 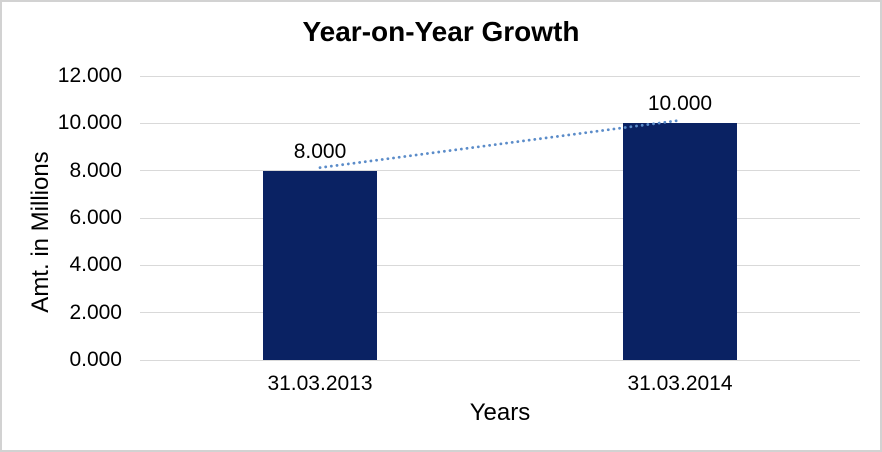 I want to click on y-tick-label: 0.000, so click(x=95, y=359).